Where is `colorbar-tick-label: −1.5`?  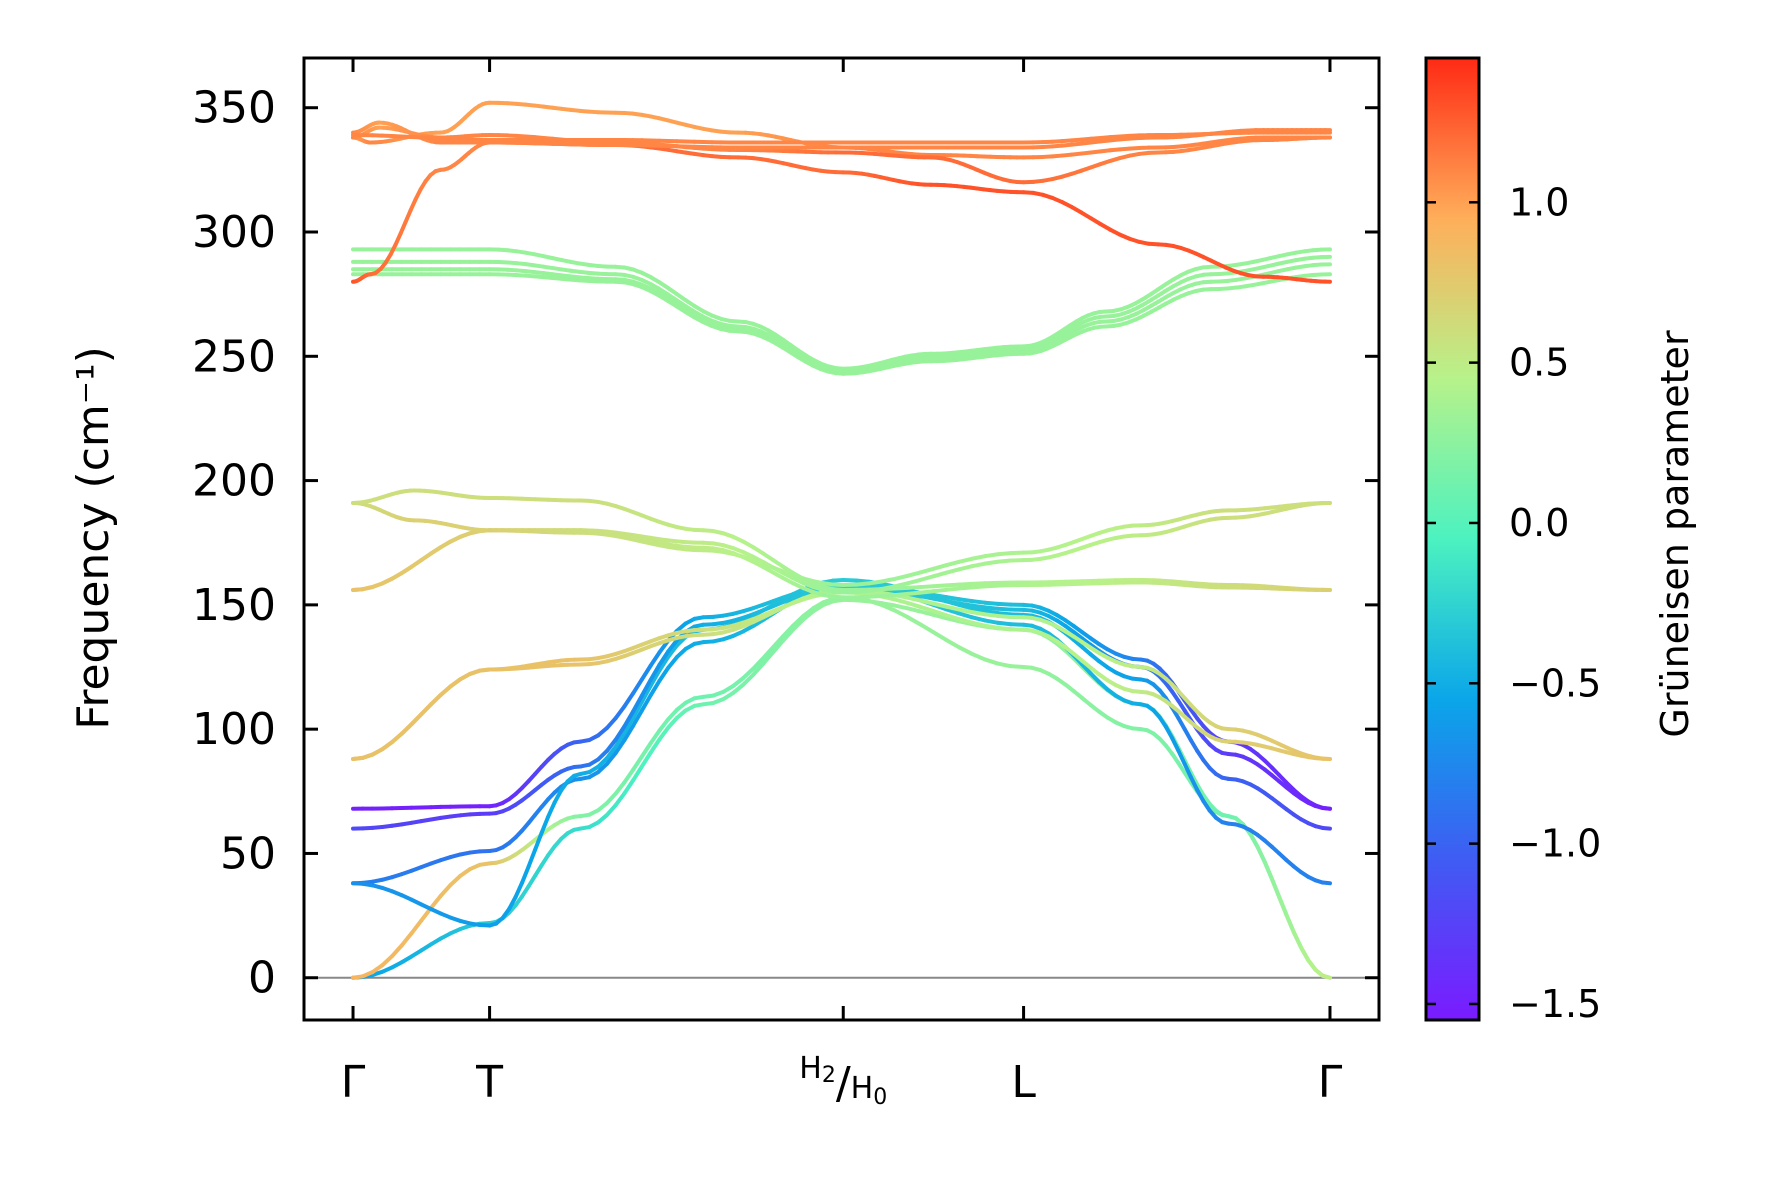 colorbar-tick-label: −1.5 is located at coordinates (1555, 1004).